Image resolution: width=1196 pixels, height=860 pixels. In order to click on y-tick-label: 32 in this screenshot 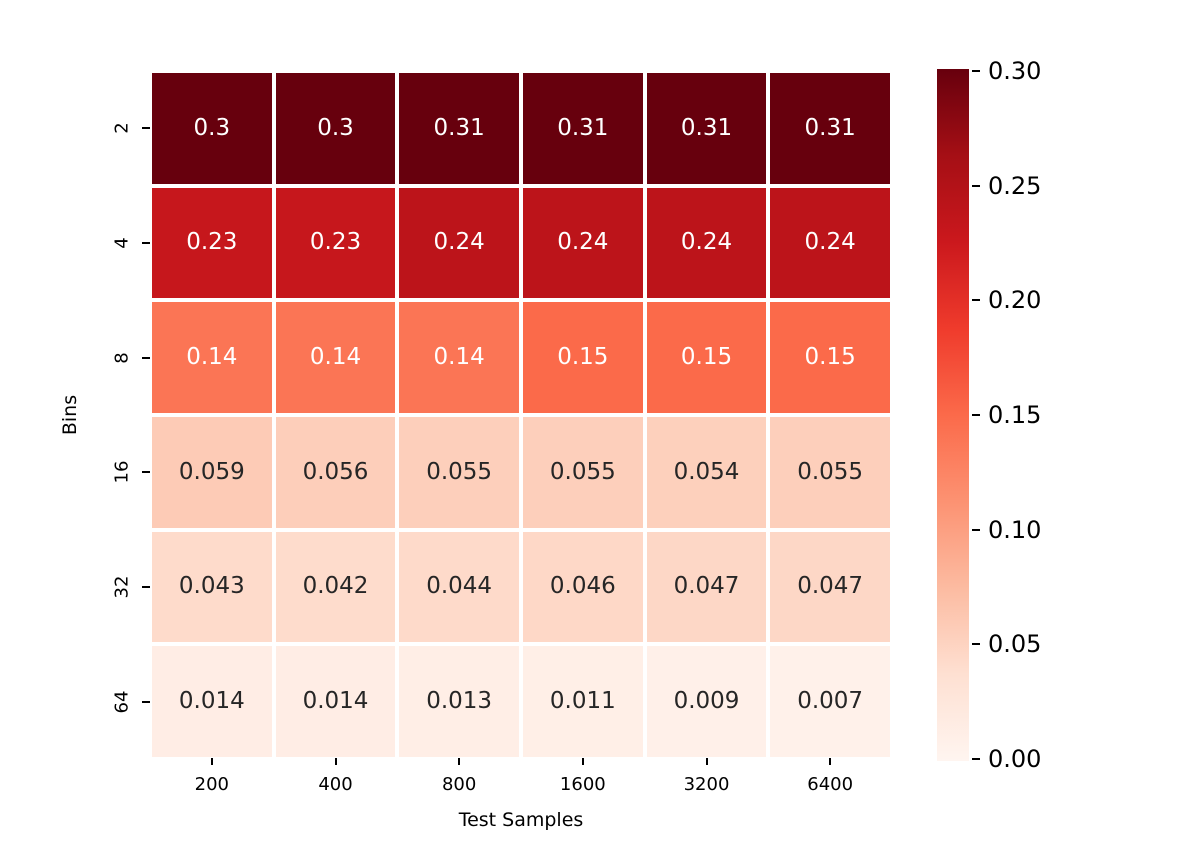, I will do `click(122, 587)`.